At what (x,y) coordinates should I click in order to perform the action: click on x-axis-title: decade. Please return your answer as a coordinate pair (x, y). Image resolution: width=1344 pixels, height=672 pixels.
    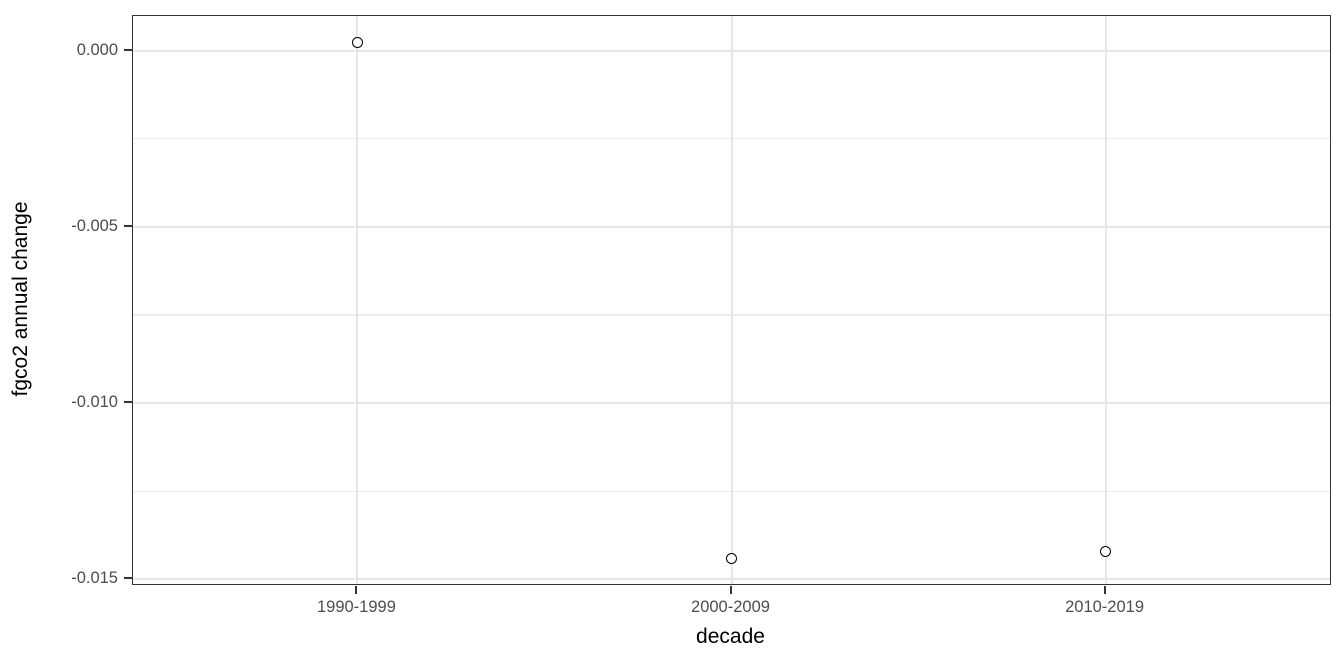
    Looking at the image, I should click on (730, 636).